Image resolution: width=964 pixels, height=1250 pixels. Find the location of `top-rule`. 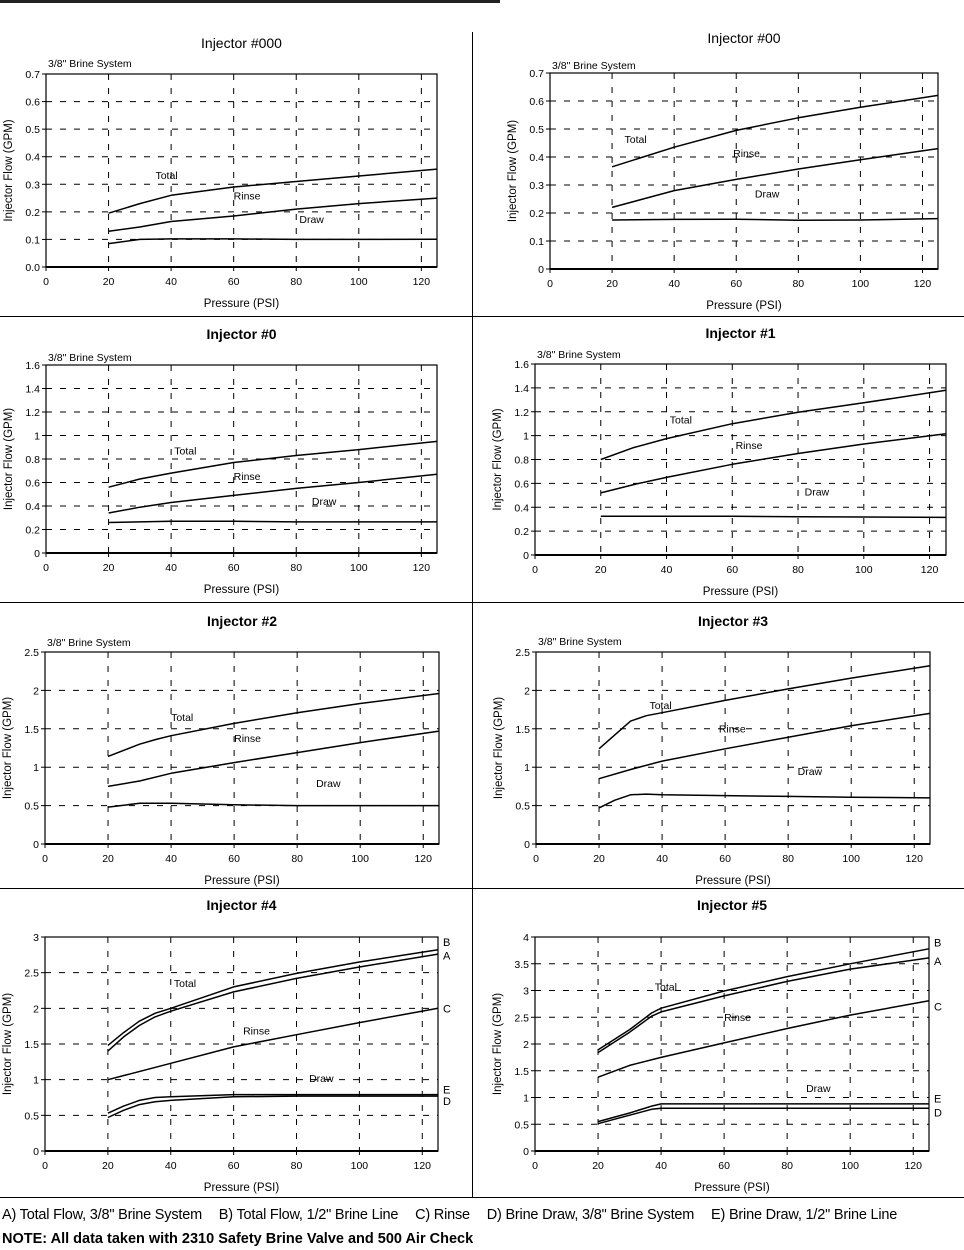

top-rule is located at coordinates (250, 1).